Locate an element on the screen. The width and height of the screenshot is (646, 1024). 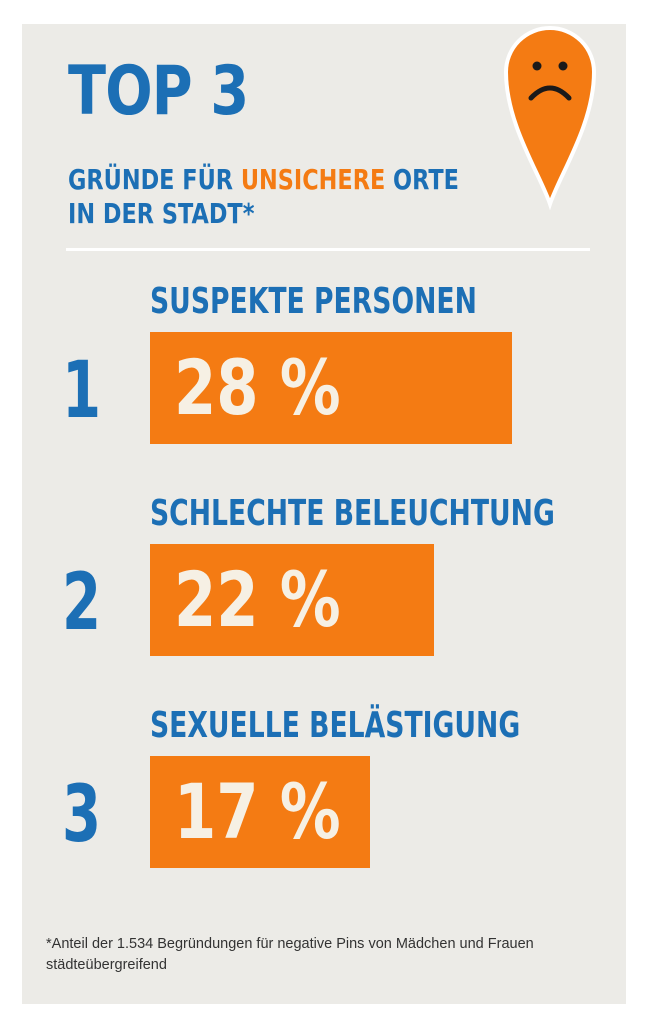
bar-value-label: 22 % is located at coordinates (257, 599).